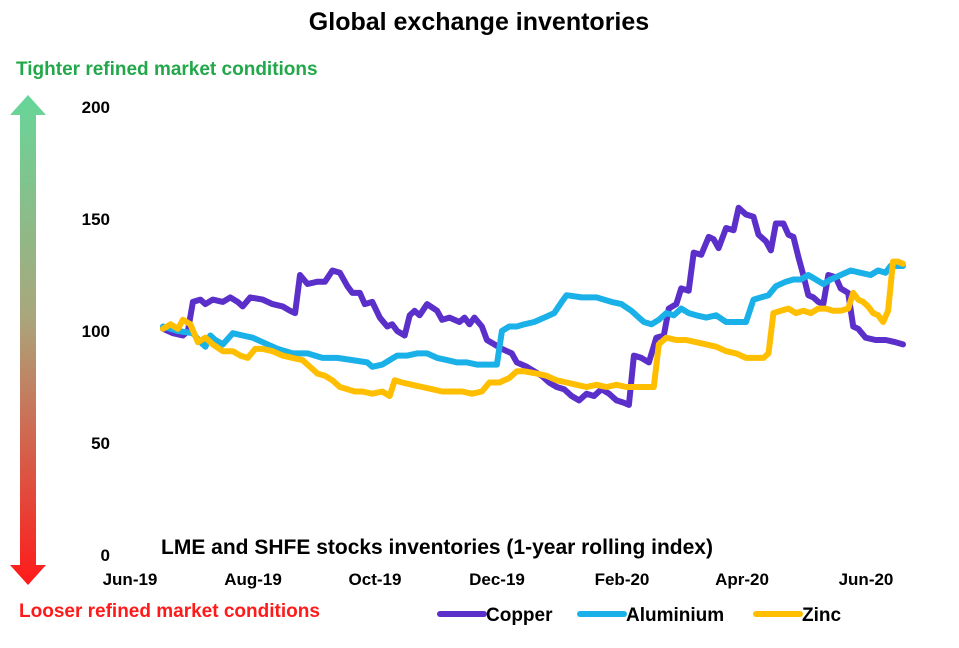  I want to click on x-tick-label: Dec-19, so click(497, 579).